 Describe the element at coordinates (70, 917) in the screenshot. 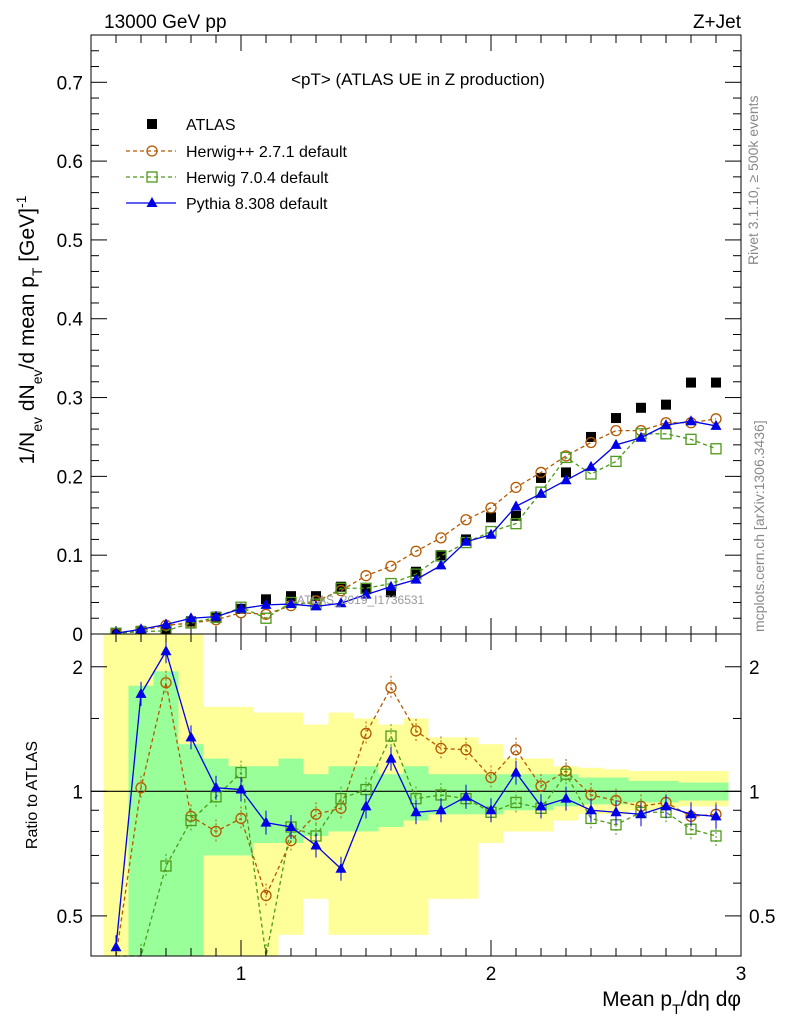

I see `ratio-y-tick-label: 0.5` at that location.